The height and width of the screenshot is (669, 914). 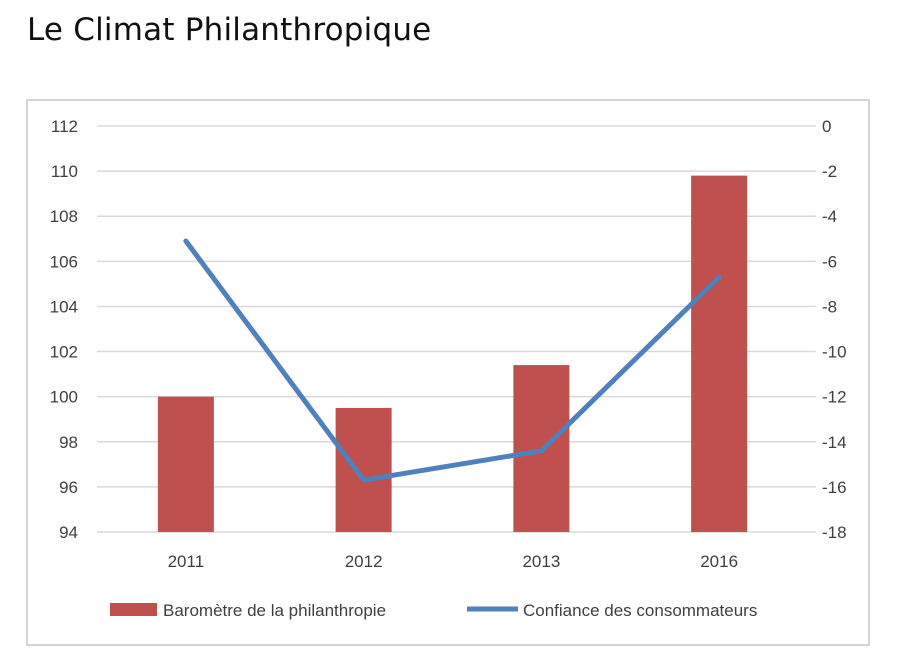 I want to click on left-tick-label: 104, so click(x=64, y=306).